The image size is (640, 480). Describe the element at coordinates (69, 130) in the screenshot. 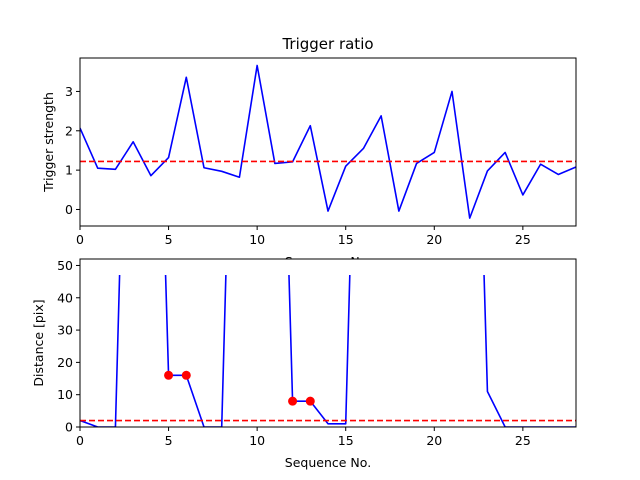

I see `y-tick-label: 2` at that location.